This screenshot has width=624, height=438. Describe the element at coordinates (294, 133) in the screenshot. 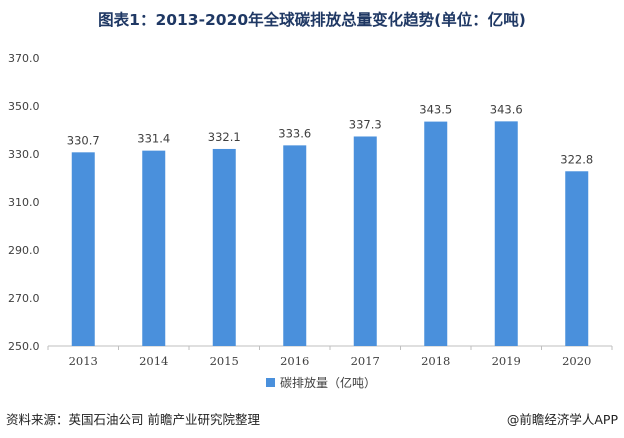

I see `data-label: 333.6` at that location.